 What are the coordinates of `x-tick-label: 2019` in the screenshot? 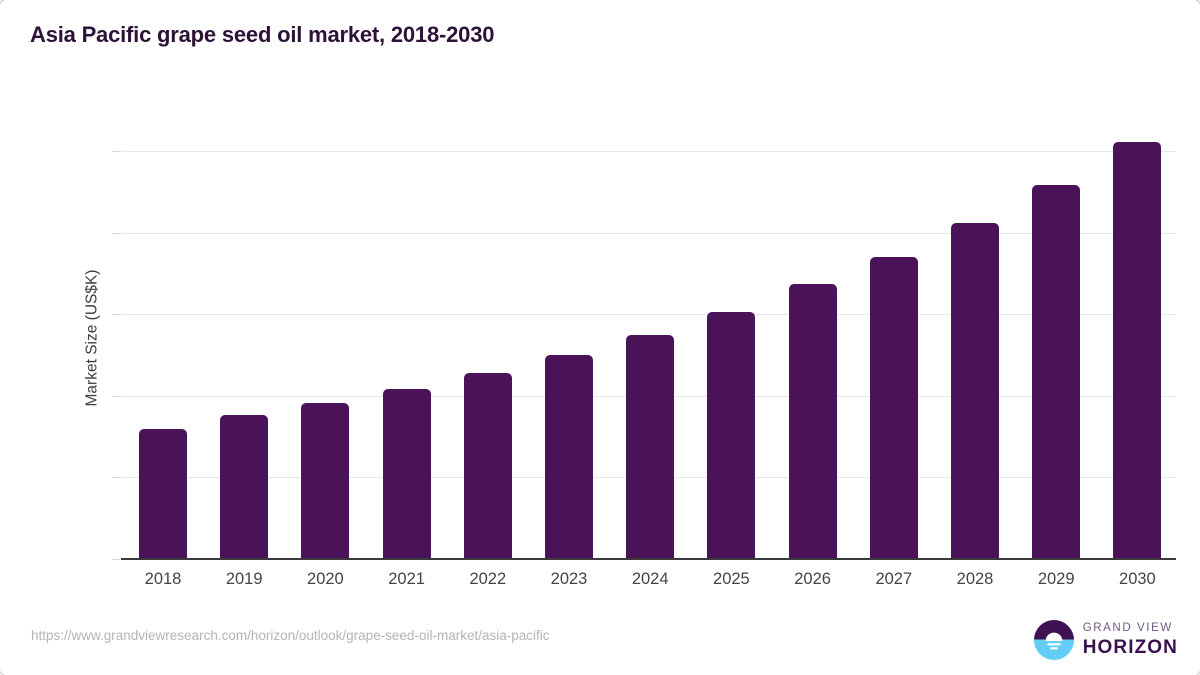 It's located at (244, 579).